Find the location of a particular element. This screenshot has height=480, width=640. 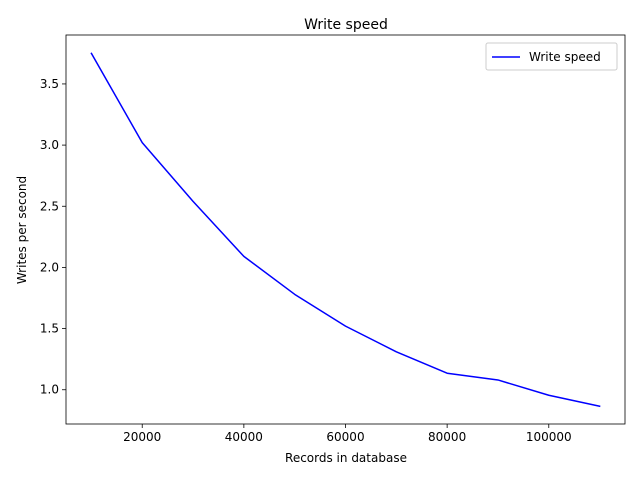

y-tick-label: 3.5 is located at coordinates (49, 84).